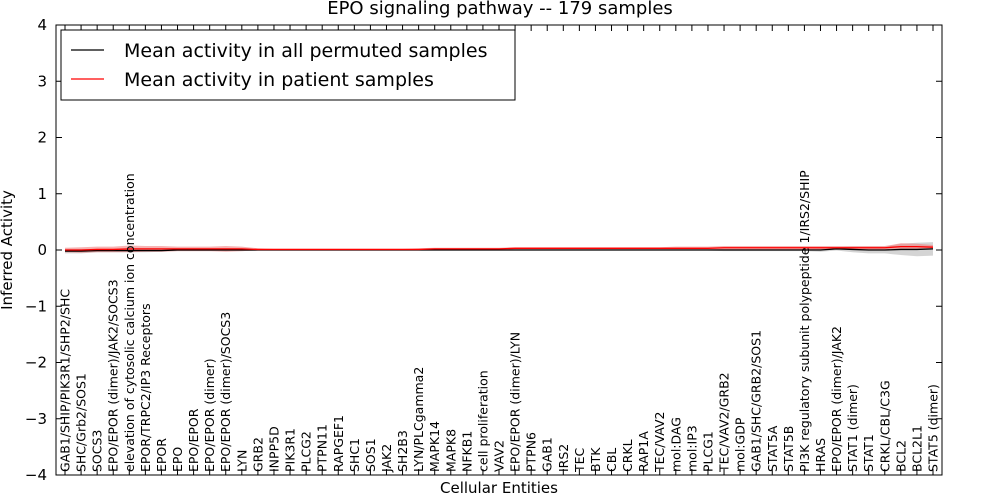  I want to click on x-tick-label: PTPN11, so click(322, 448).